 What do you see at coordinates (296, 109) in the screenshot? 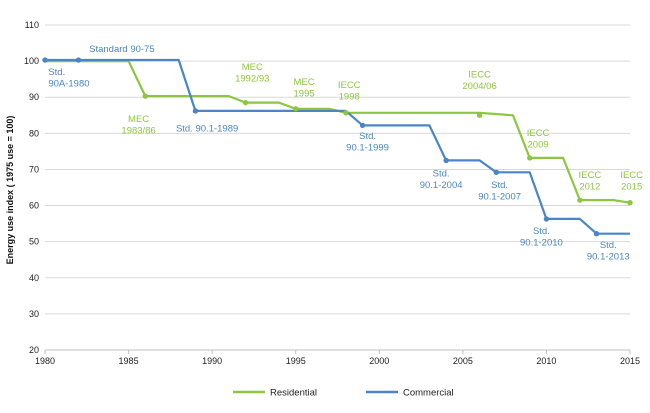
I see `marker-residential-1995` at bounding box center [296, 109].